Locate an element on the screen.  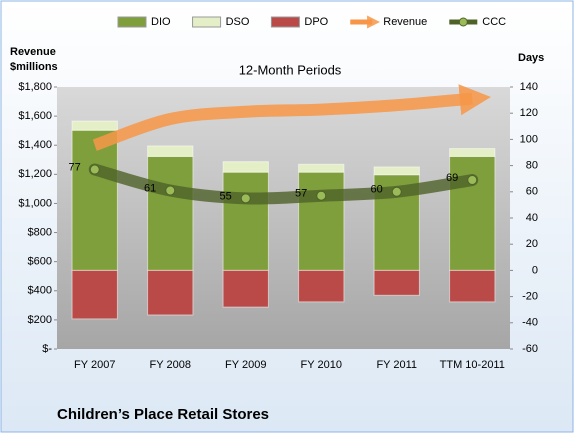
legend-label: DSO is located at coordinates (238, 22).